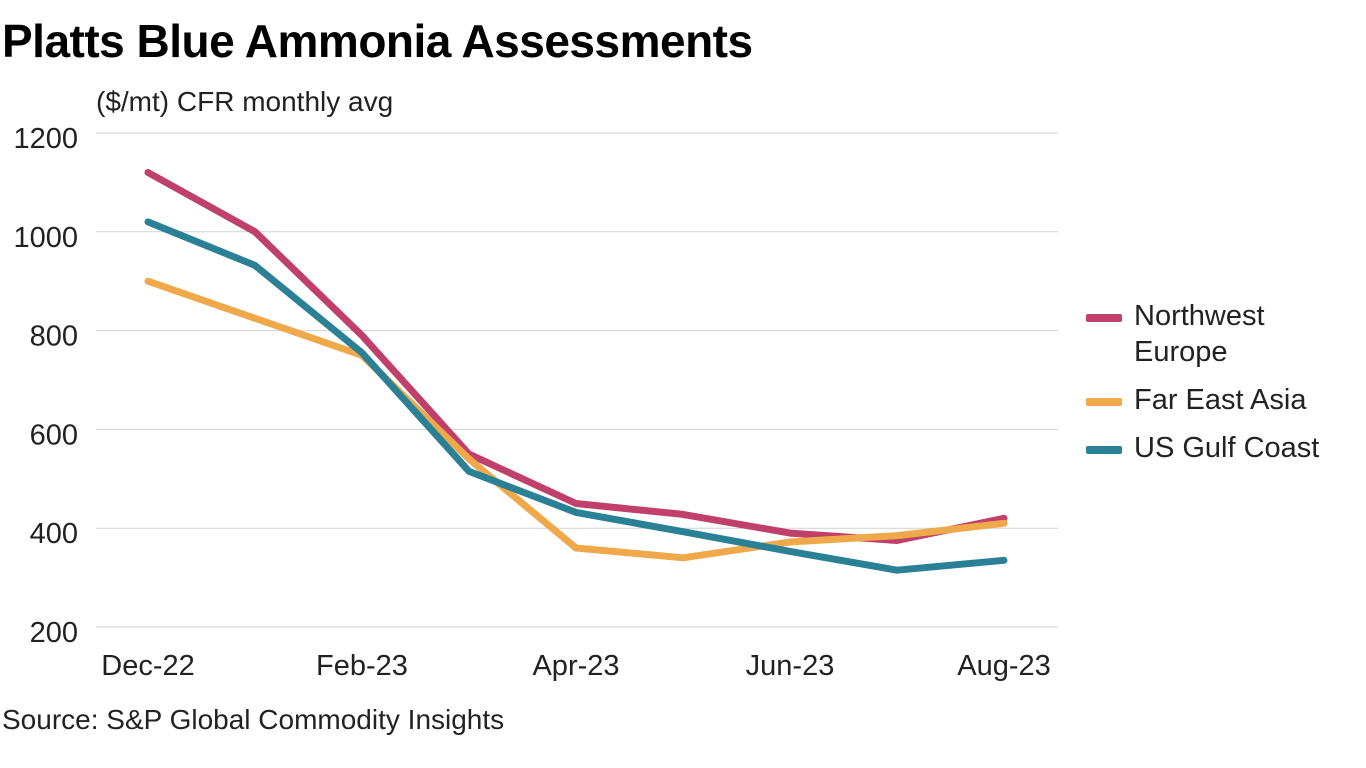 This screenshot has height=768, width=1366. What do you see at coordinates (245, 101) in the screenshot?
I see `chart-subtitle: ($/mt) CFR monthly avg` at bounding box center [245, 101].